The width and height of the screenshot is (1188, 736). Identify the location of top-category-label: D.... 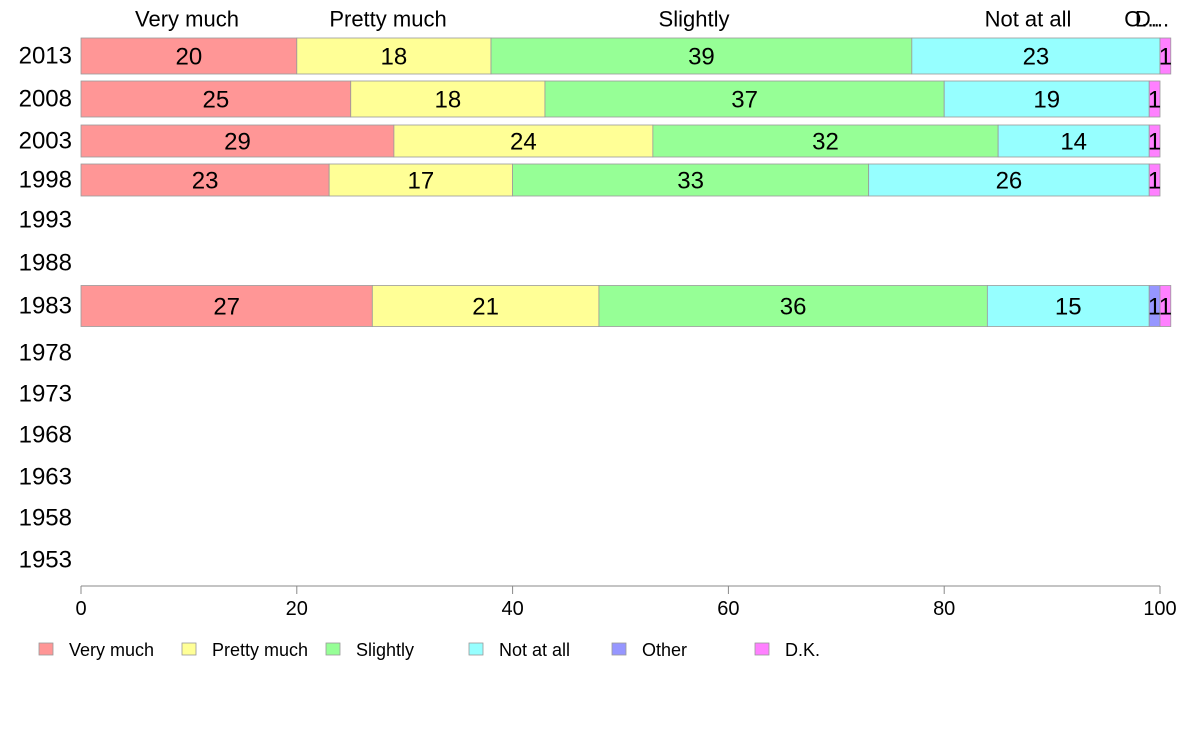
(1152, 19).